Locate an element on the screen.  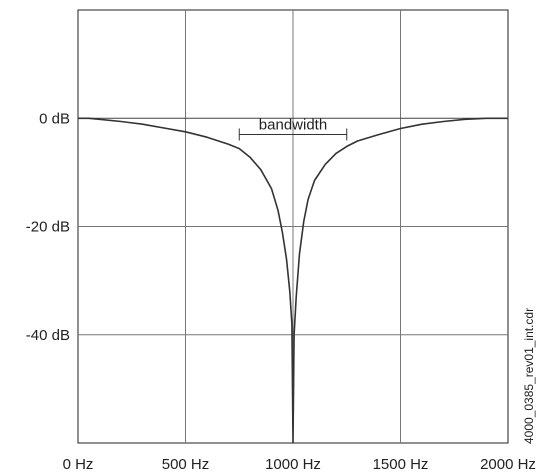
x-tick-label: 0 Hz is located at coordinates (78, 464).